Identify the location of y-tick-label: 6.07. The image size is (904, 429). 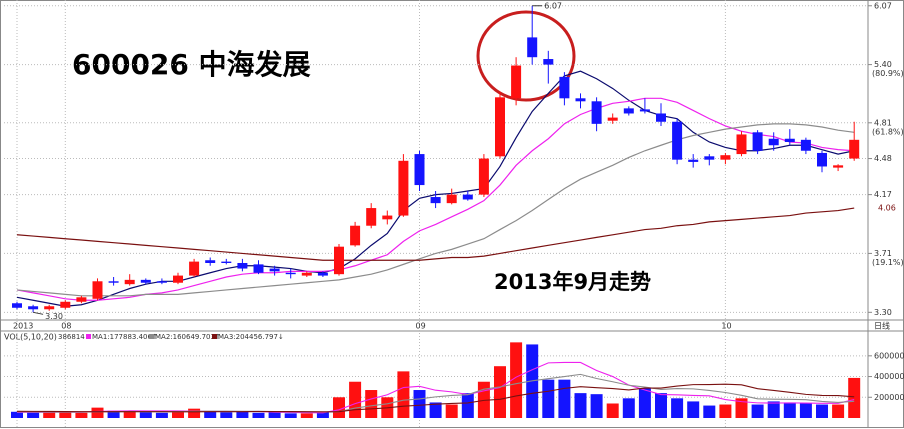
(883, 5).